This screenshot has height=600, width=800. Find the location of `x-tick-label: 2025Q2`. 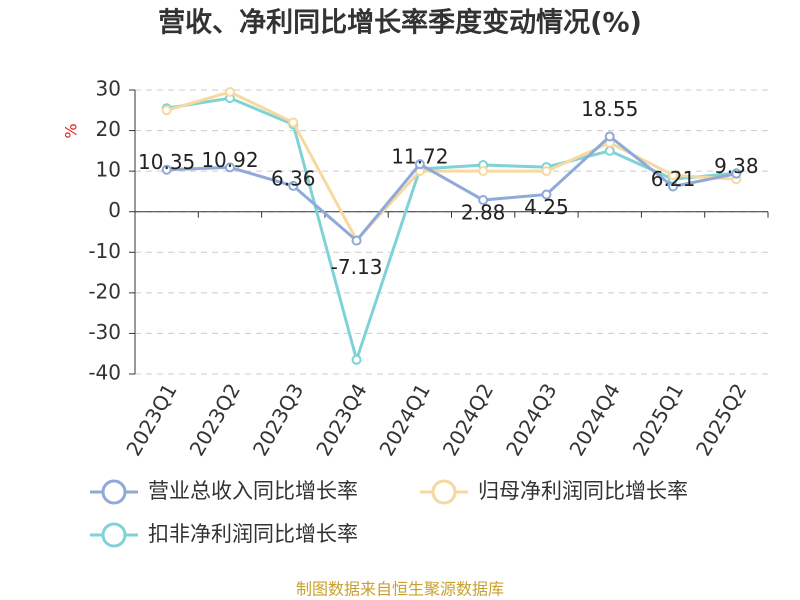

x-tick-label: 2025Q2 is located at coordinates (721, 419).